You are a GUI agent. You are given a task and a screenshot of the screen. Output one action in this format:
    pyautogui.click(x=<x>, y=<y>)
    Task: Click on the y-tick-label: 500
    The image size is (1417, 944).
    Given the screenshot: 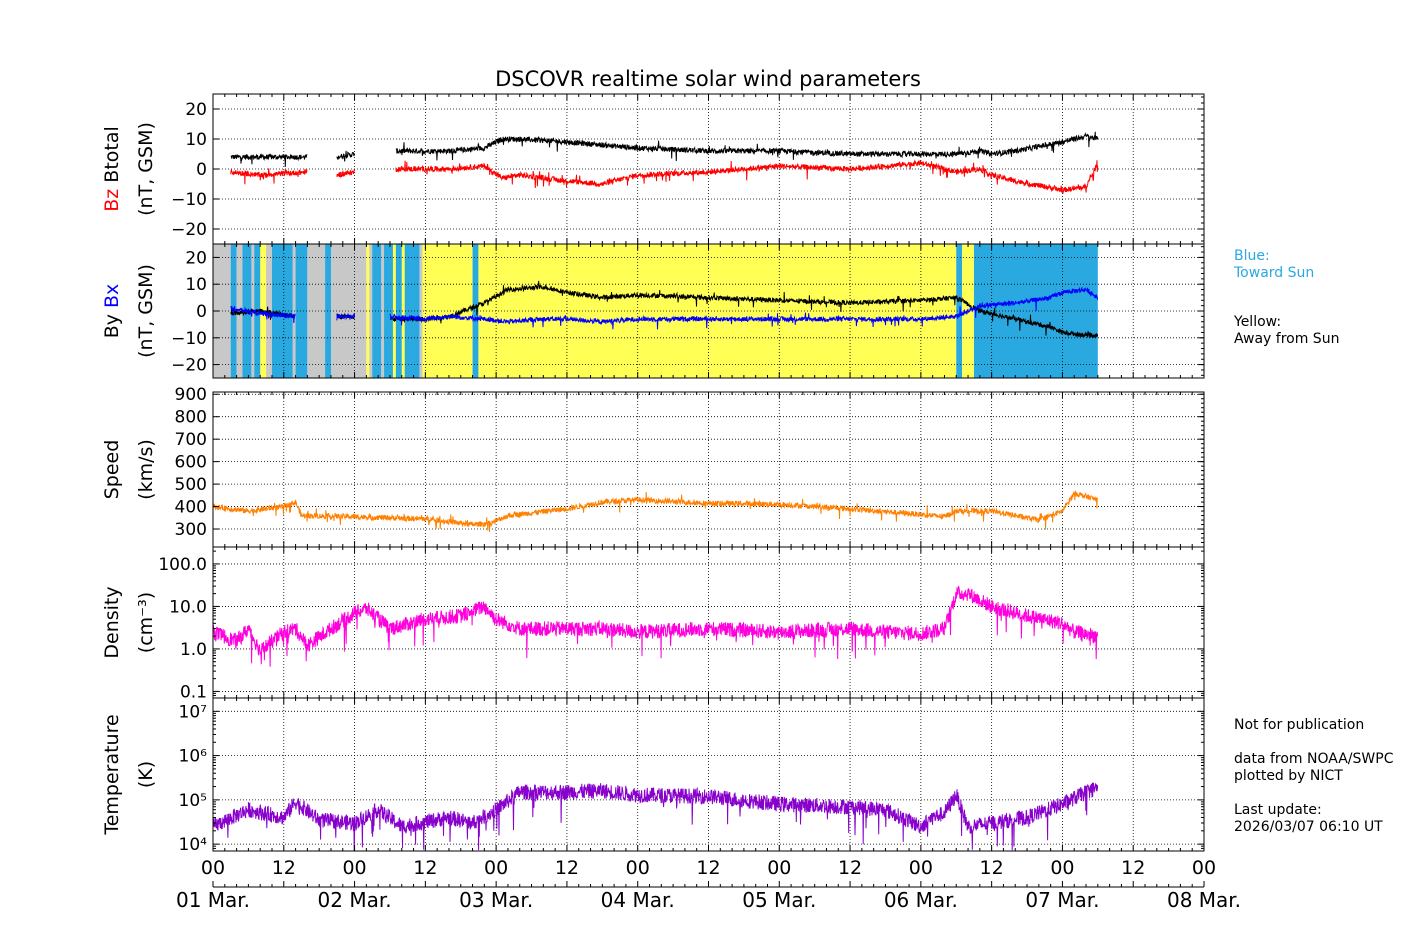 What is the action you would take?
    pyautogui.click(x=191, y=485)
    